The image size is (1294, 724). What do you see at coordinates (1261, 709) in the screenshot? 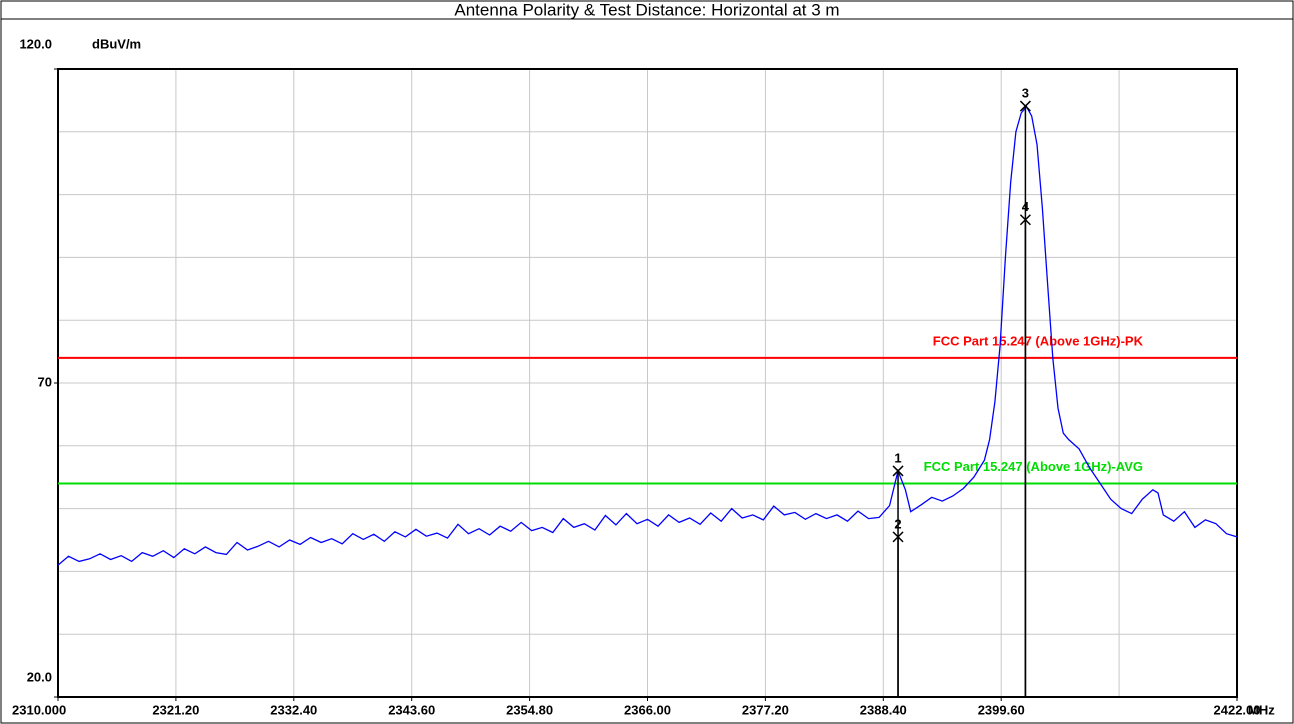
I see `x-unit: MHz` at bounding box center [1261, 709].